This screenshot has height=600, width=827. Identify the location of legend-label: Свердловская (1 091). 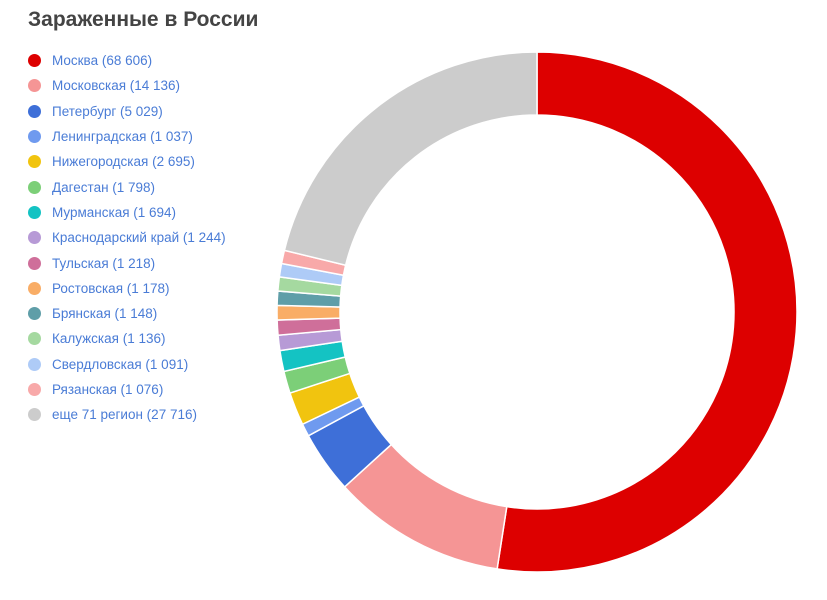
(120, 364).